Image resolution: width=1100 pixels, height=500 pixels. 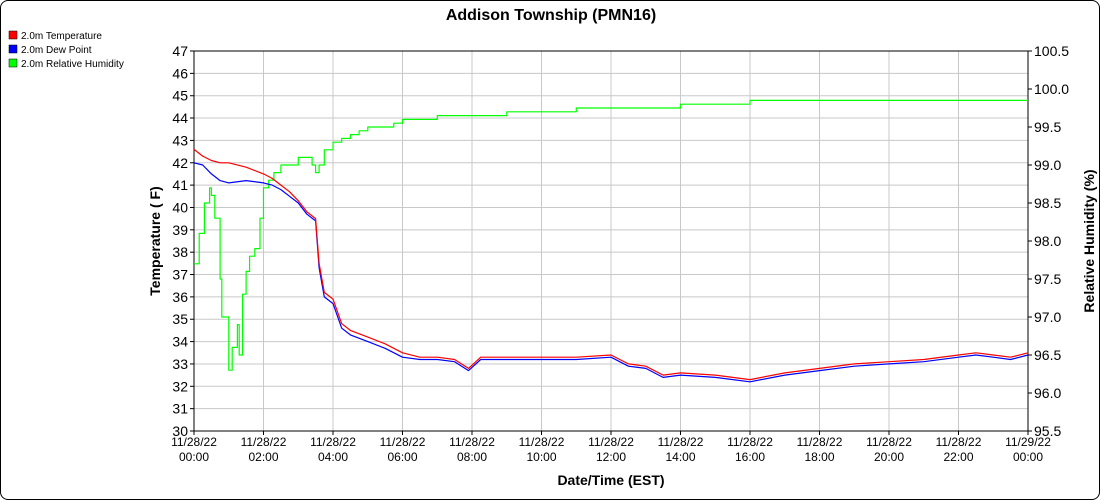 What do you see at coordinates (180, 275) in the screenshot?
I see `left-tick-label: 37` at bounding box center [180, 275].